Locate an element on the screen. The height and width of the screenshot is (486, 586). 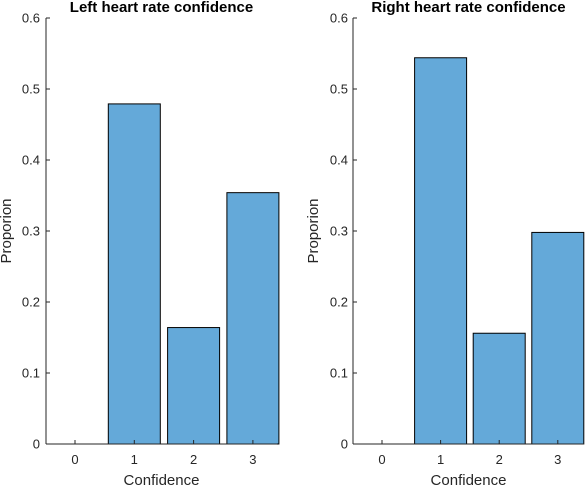
chart-title: Right heart rate confidence is located at coordinates (468, 8).